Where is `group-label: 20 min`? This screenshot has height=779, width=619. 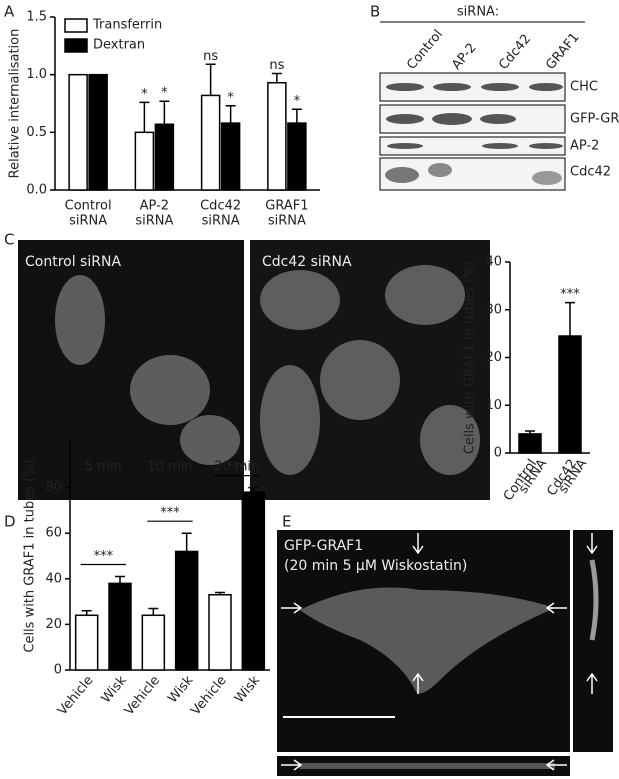 group-label: 20 min is located at coordinates (236, 467).